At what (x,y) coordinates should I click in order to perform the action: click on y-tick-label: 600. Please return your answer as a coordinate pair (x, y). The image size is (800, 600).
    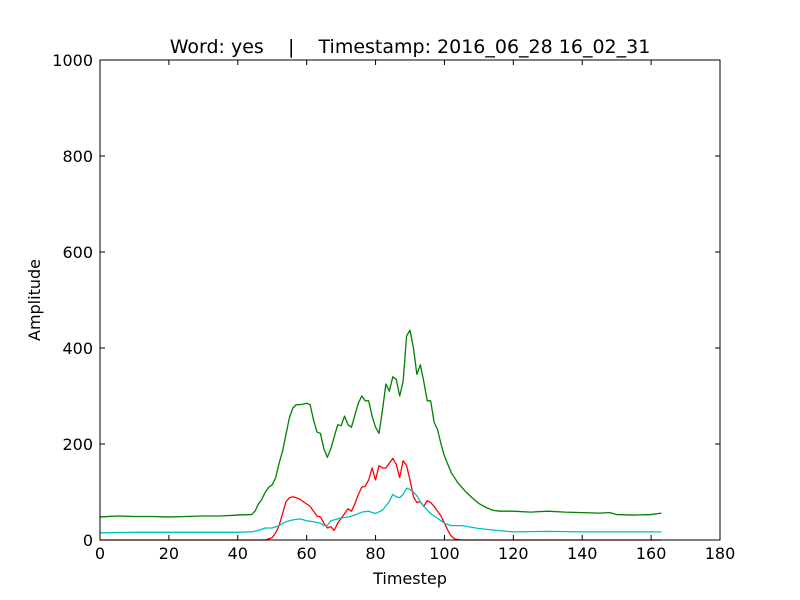
    Looking at the image, I should click on (77, 252).